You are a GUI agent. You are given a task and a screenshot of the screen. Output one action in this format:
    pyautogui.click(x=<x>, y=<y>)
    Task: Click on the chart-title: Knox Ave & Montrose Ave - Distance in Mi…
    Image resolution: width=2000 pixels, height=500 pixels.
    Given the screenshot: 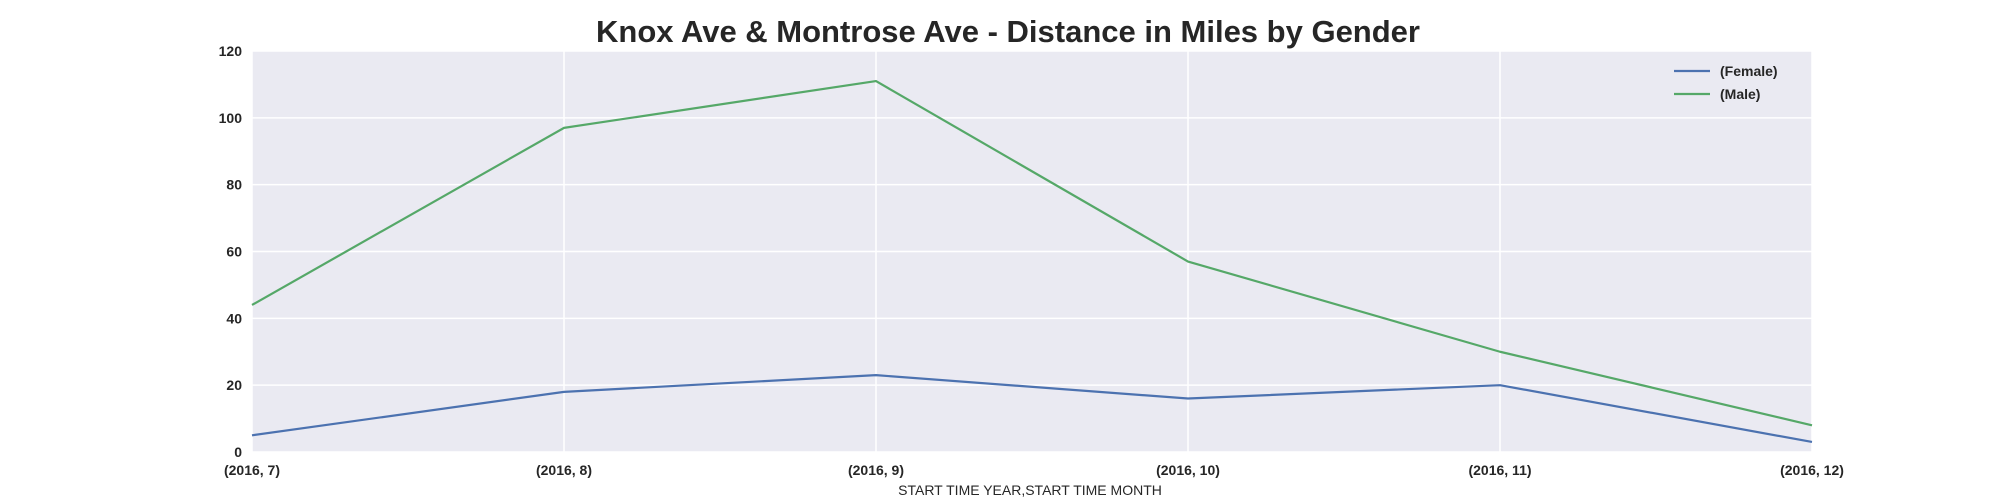 What is the action you would take?
    pyautogui.click(x=1008, y=31)
    